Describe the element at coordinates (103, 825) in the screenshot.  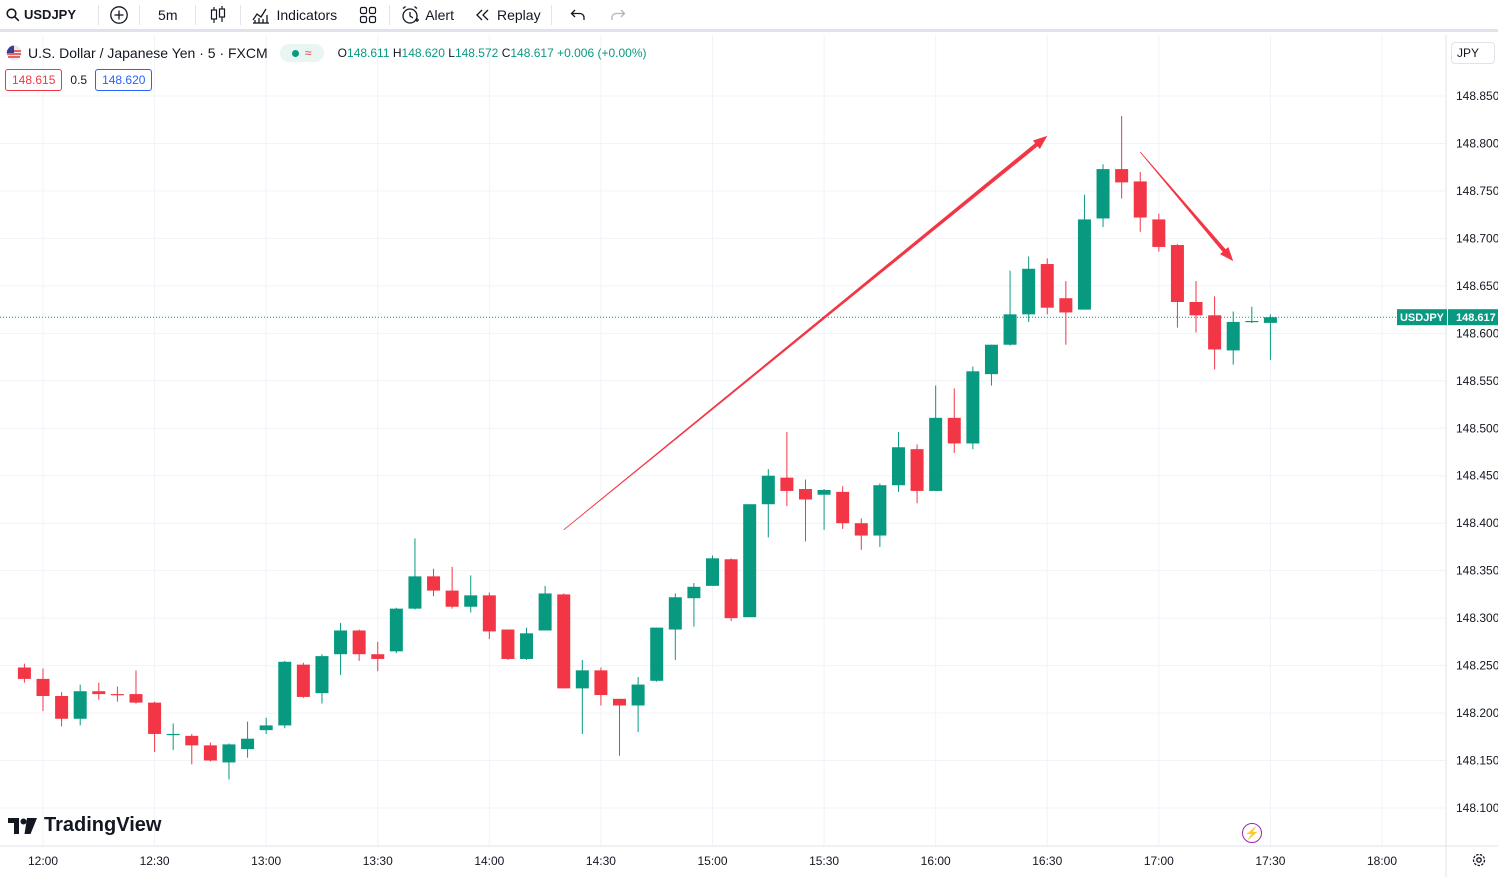
I see `watermark-text: TradingView` at that location.